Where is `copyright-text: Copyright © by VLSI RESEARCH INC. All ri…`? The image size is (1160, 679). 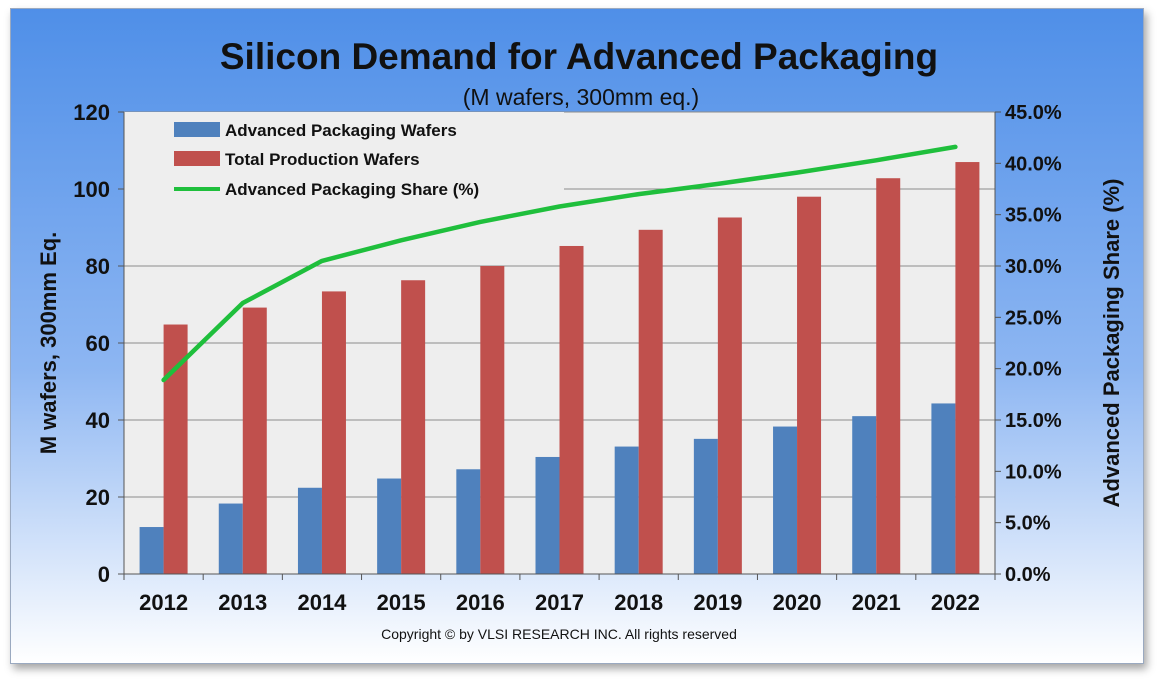
copyright-text: Copyright © by VLSI RESEARCH INC. All ri… is located at coordinates (559, 634).